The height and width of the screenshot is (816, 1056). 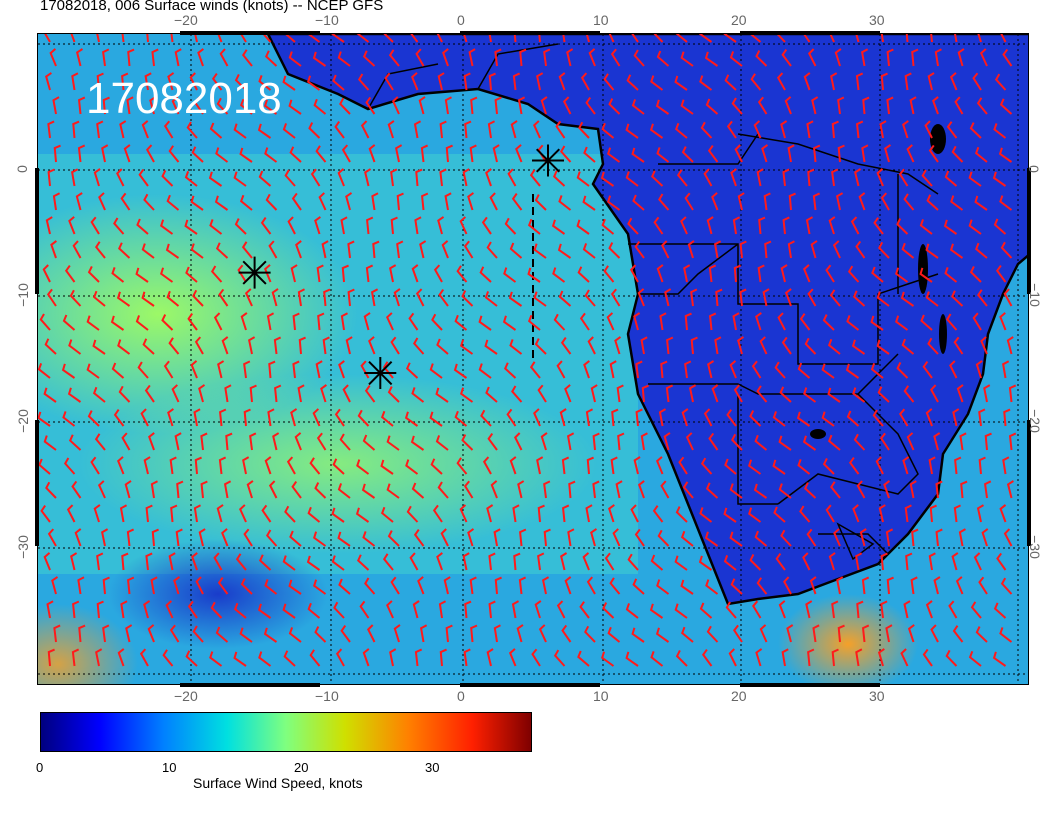 I want to click on axis-bar-right, so click(x=1029, y=483).